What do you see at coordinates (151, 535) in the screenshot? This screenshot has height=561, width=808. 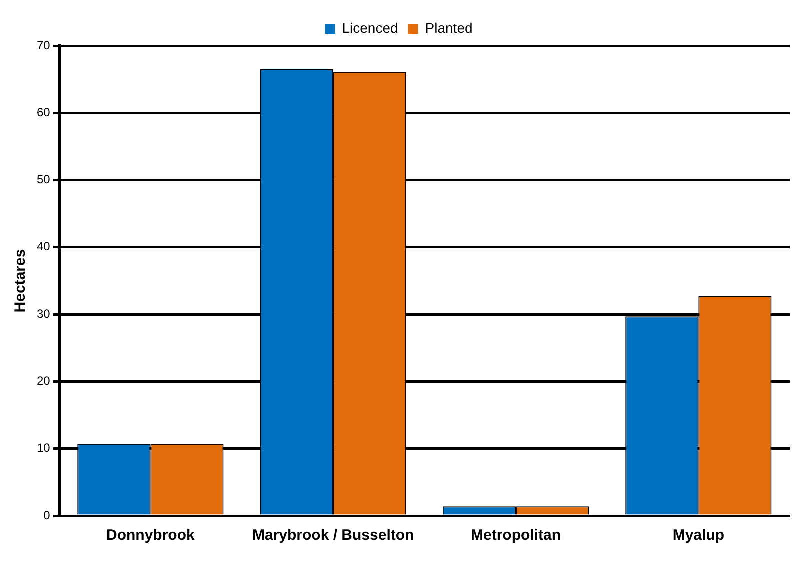 I see `x-tick-label: Donnybrook` at bounding box center [151, 535].